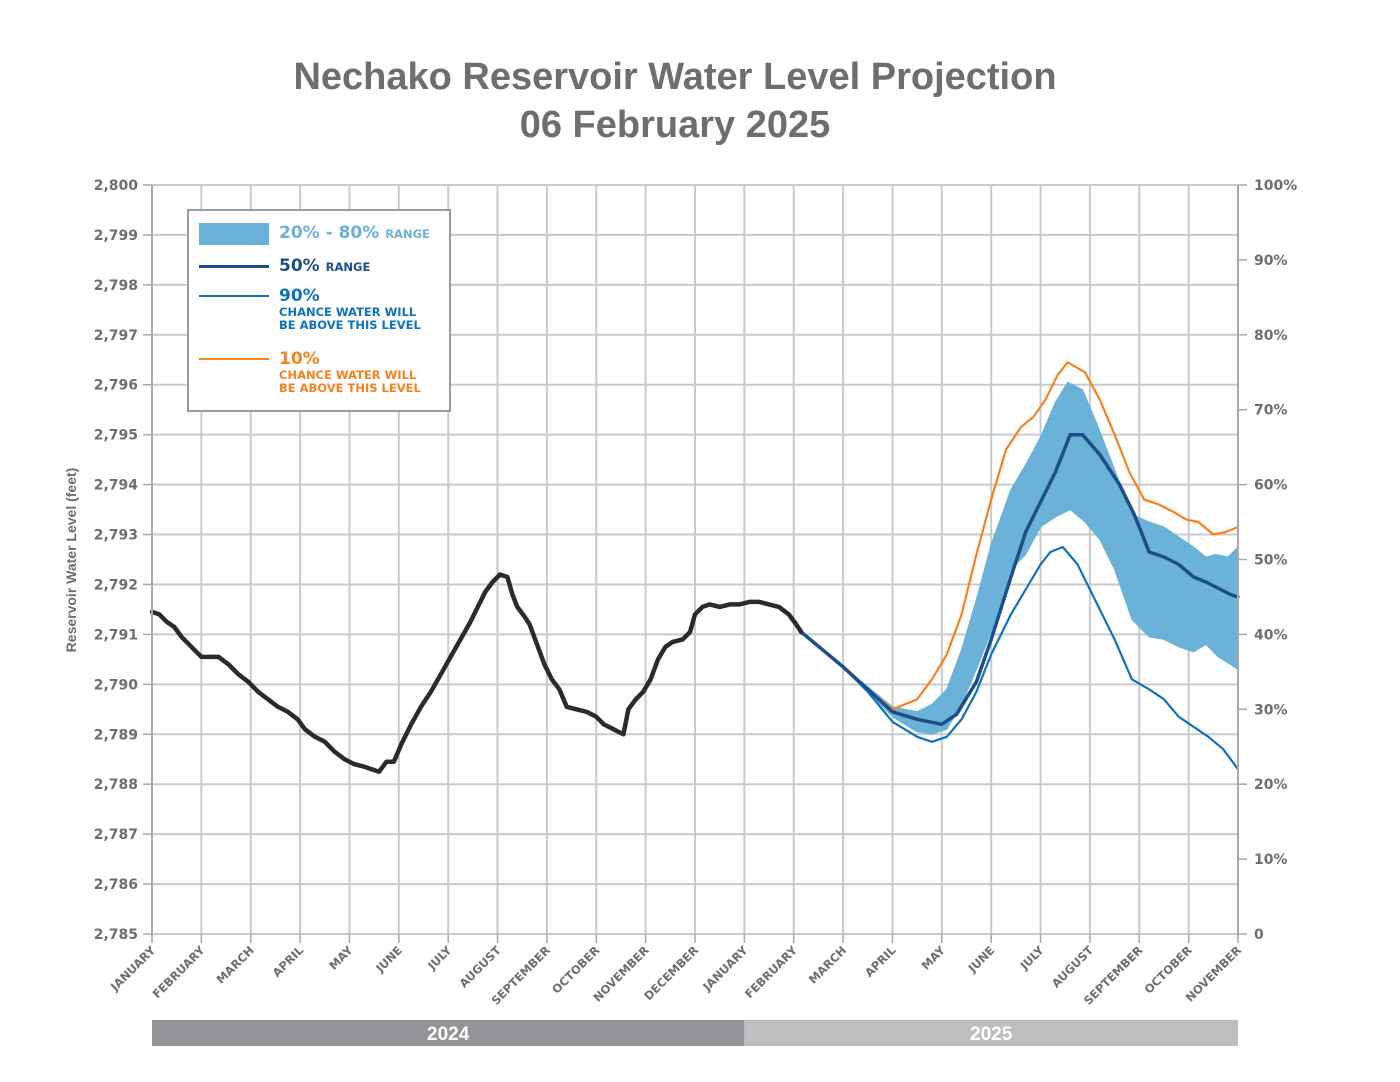 The height and width of the screenshot is (1082, 1400). I want to click on y-tick-label: 2,795, so click(116, 436).